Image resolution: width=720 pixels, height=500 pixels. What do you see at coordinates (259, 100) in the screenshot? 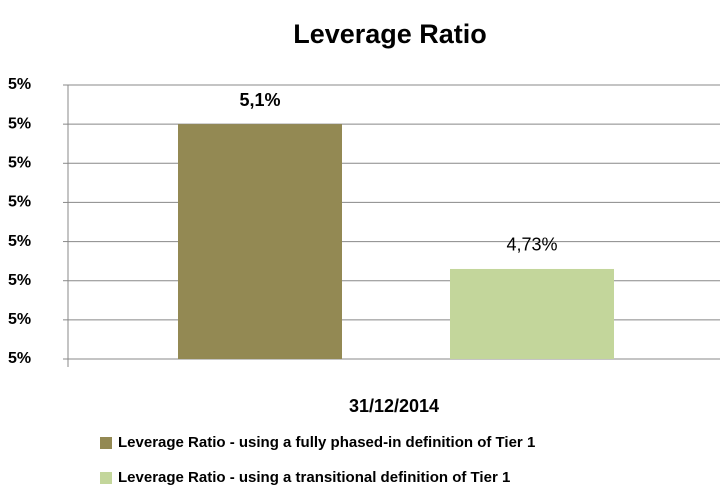
I see `value-label: 5,1%` at bounding box center [259, 100].